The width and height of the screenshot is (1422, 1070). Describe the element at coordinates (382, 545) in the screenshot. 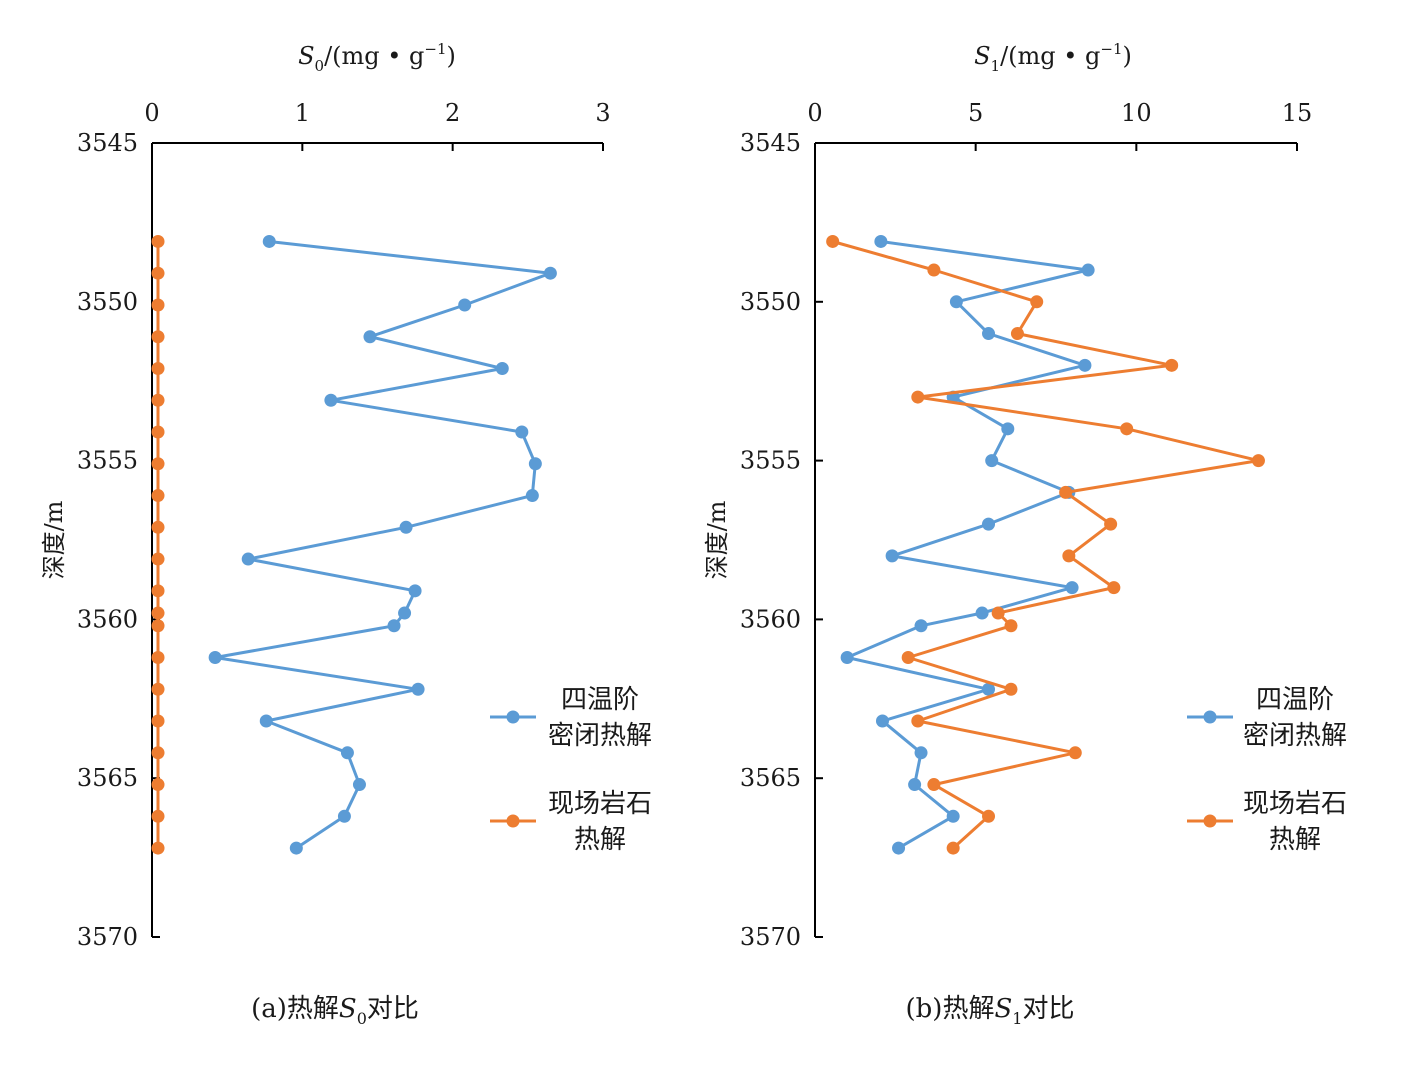

I see `series-line` at that location.